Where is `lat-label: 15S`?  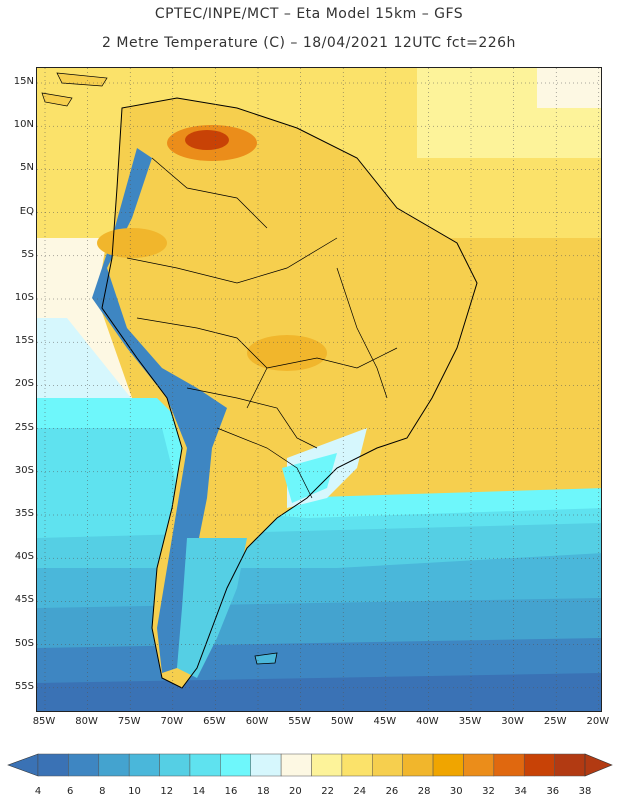
lat-label: 15S is located at coordinates (24, 341).